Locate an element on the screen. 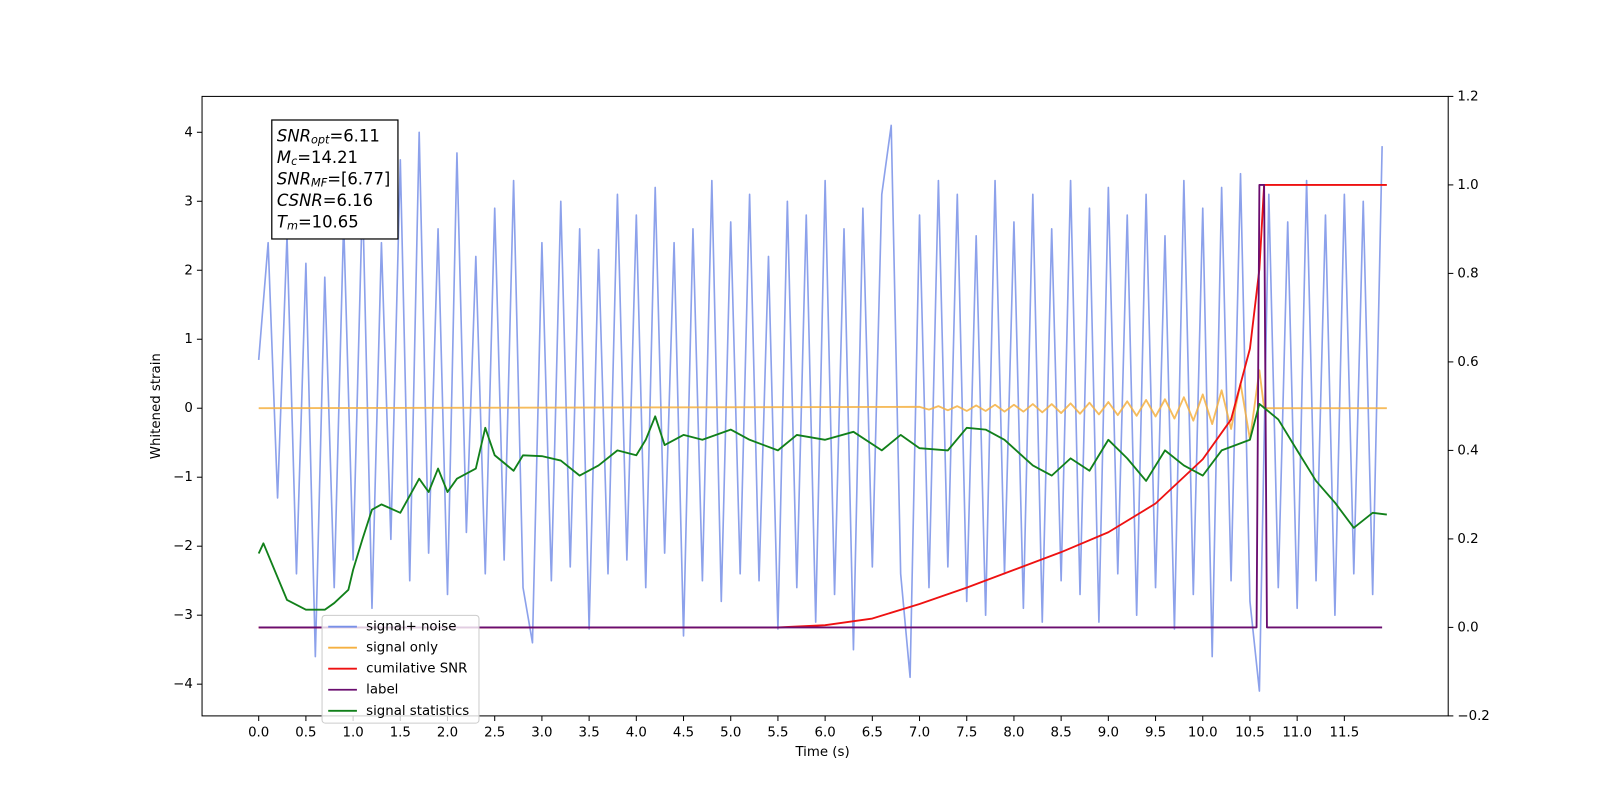  x-tick-label: 0.0 is located at coordinates (258, 732).